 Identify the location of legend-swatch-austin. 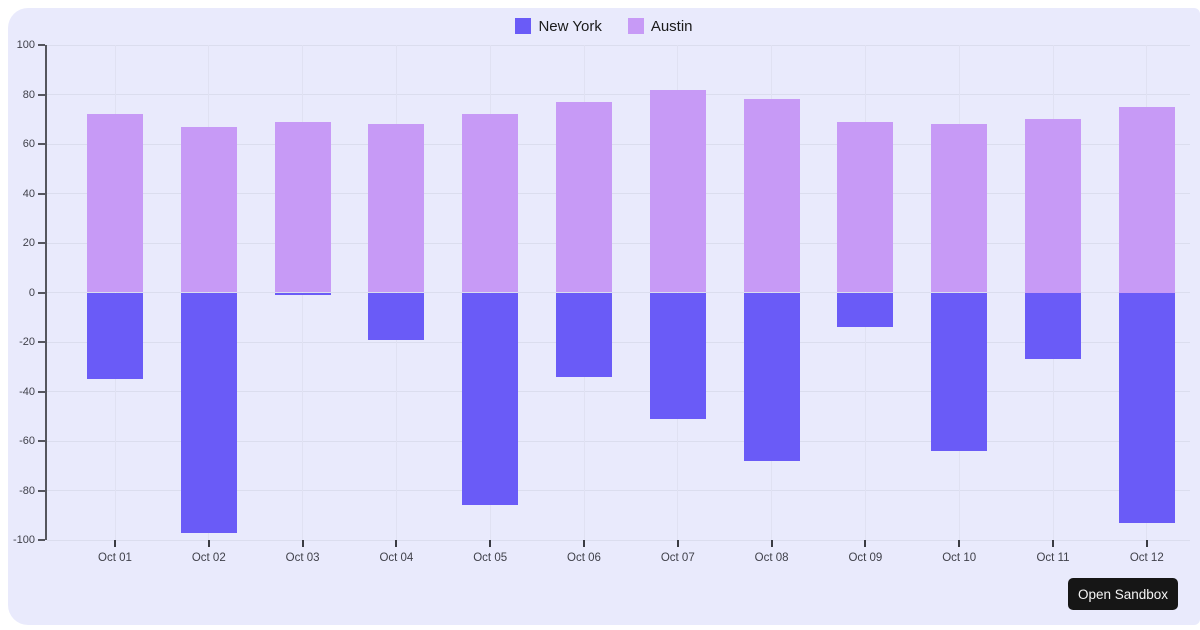
(635, 26).